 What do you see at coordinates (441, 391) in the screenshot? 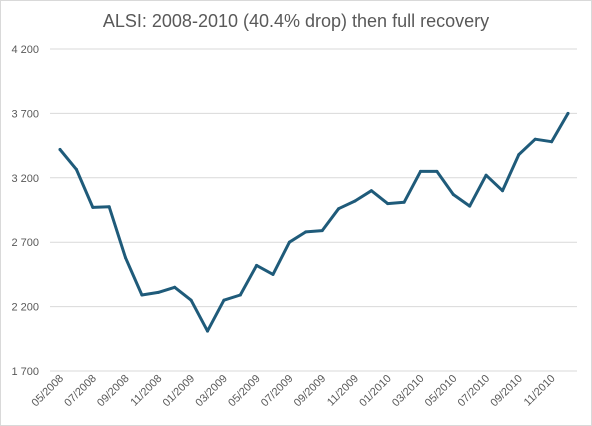
I see `x-tick-label: 05/2010` at bounding box center [441, 391].